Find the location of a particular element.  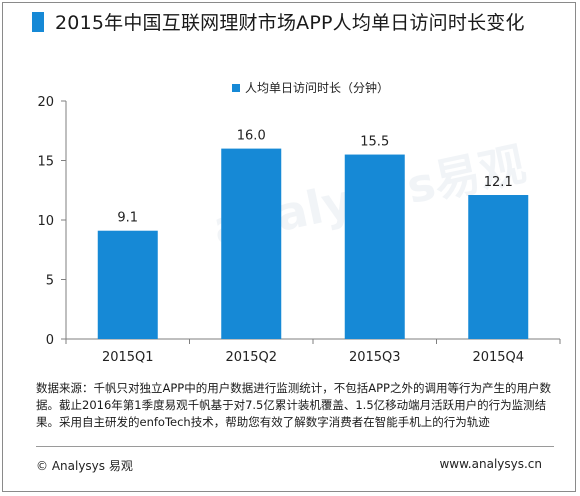

y-tick-label: 10 is located at coordinates (45, 221).